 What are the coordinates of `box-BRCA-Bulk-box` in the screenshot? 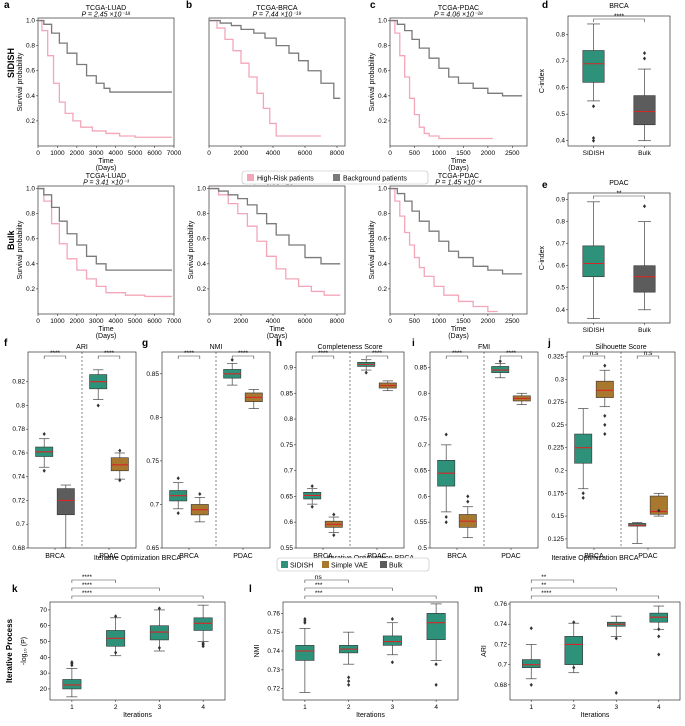 It's located at (65, 502).